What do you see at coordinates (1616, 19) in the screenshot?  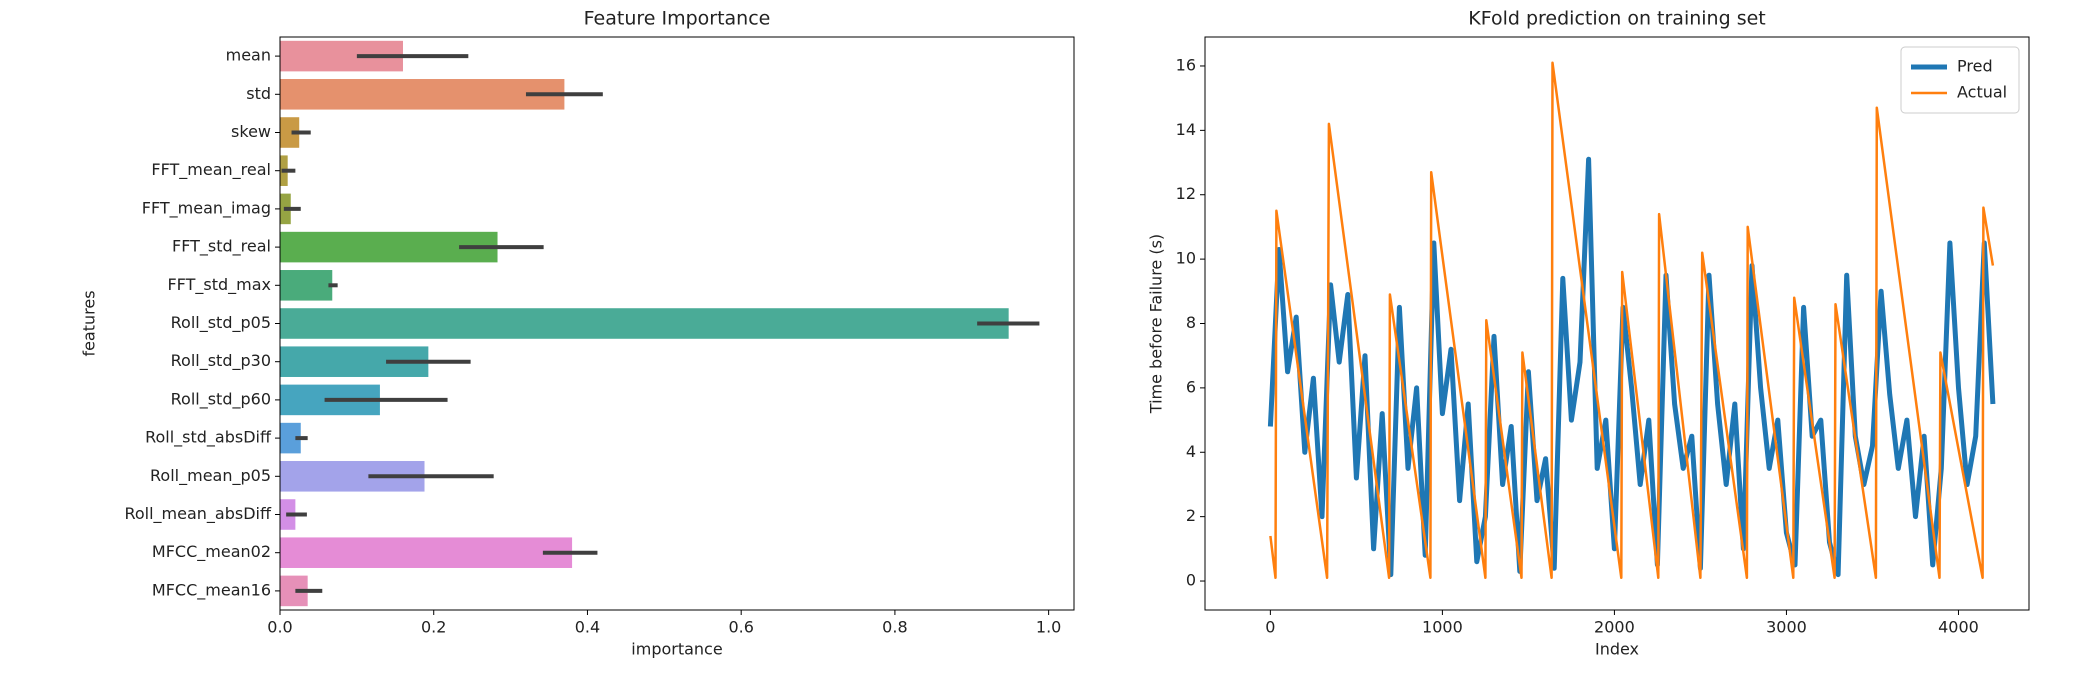 I see `chart-title: KFold prediction on training set` at bounding box center [1616, 19].